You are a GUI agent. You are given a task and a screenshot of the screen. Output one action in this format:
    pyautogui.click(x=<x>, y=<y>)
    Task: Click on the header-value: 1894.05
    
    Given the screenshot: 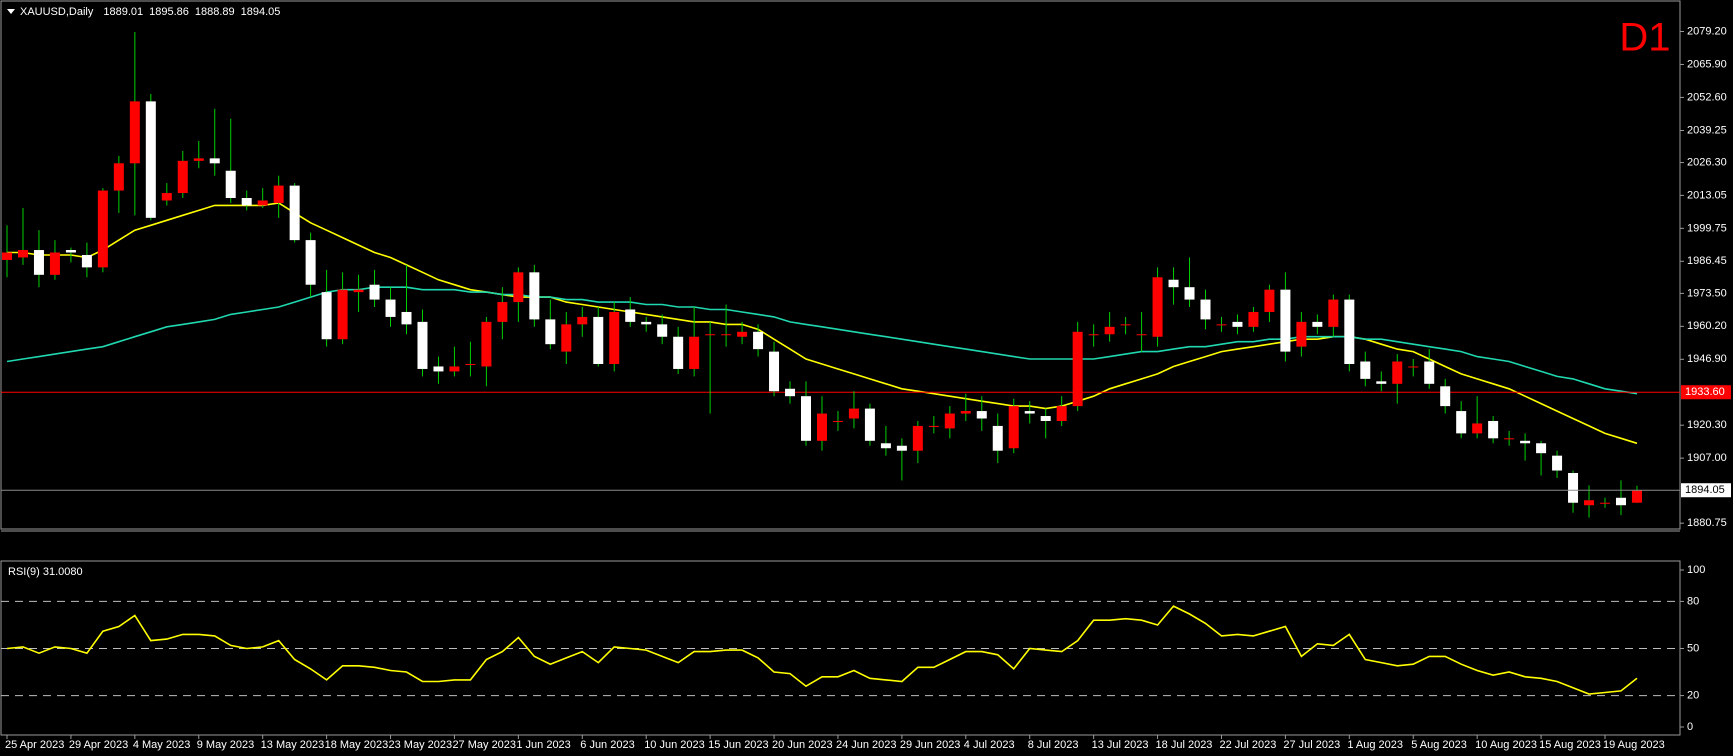 What is the action you would take?
    pyautogui.click(x=261, y=12)
    